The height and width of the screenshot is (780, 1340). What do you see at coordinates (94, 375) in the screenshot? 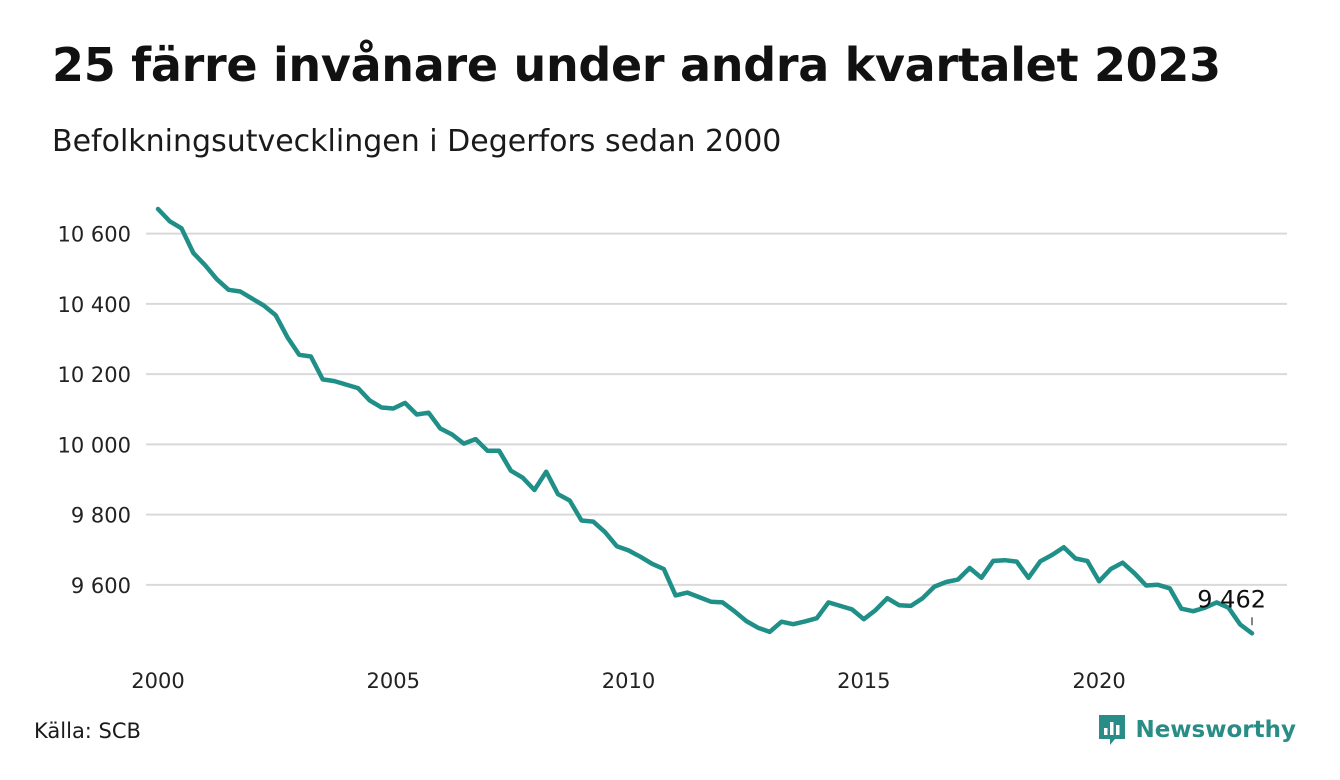
I see `y-tick-label: 10 200` at bounding box center [94, 375].